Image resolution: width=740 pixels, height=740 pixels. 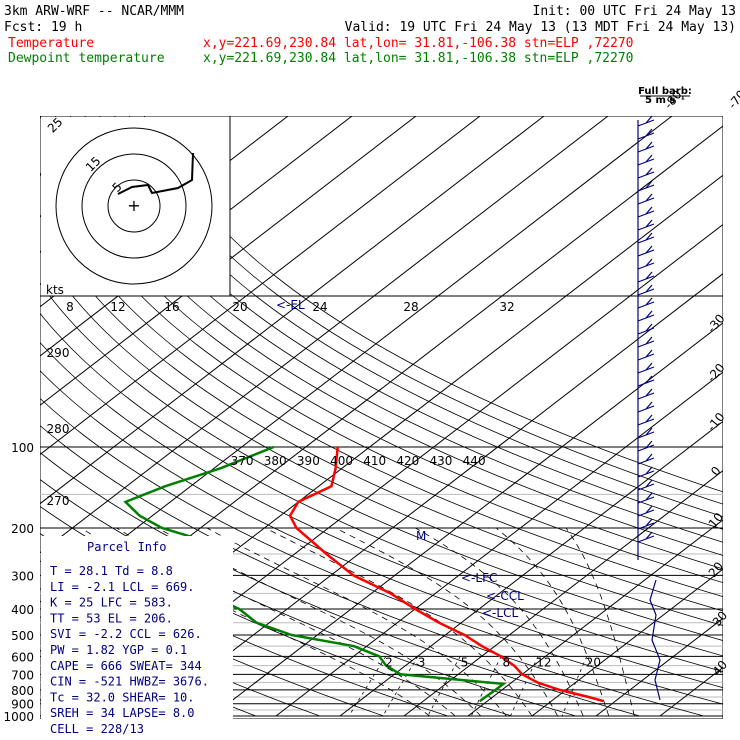 I want to click on mixing-ratio-label: 20, so click(x=593, y=662).